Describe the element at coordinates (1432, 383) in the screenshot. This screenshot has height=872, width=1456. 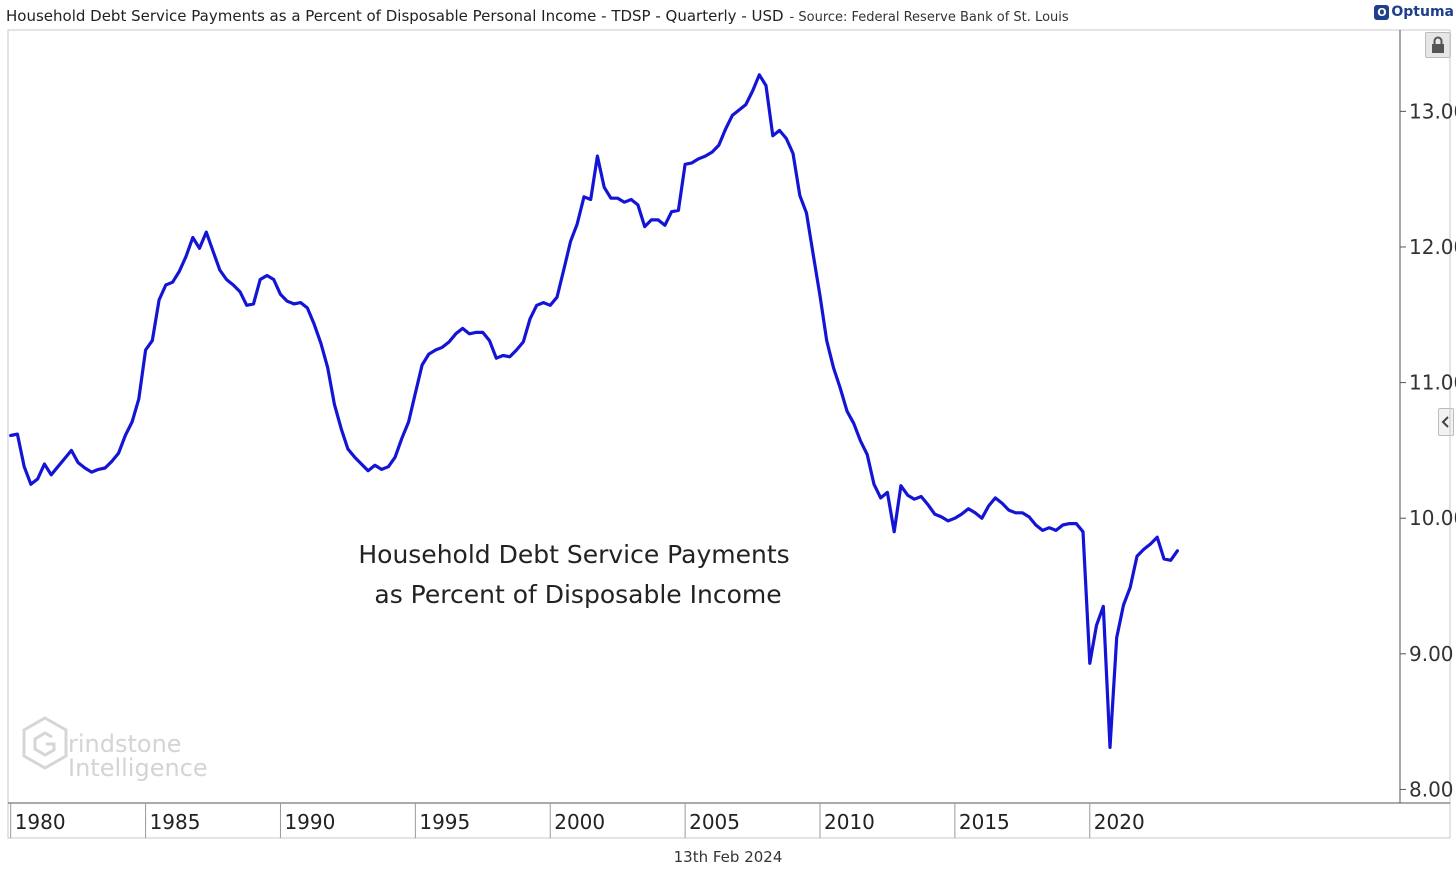
I see `y-tick-label: 11.00` at that location.